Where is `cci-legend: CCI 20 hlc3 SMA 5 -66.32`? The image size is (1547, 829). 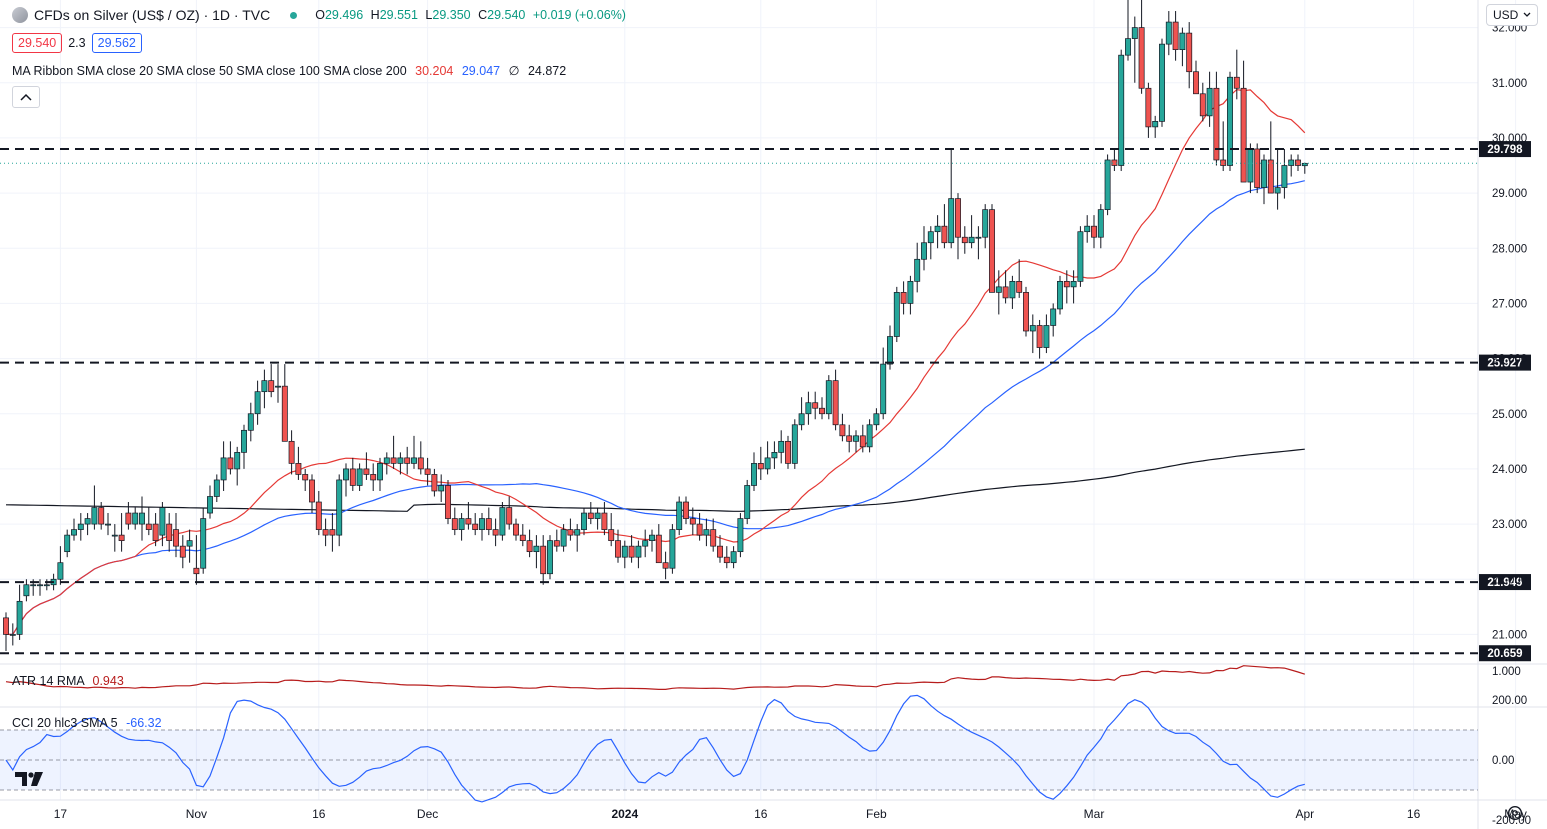 cci-legend: CCI 20 hlc3 SMA 5 -66.32 is located at coordinates (87, 723).